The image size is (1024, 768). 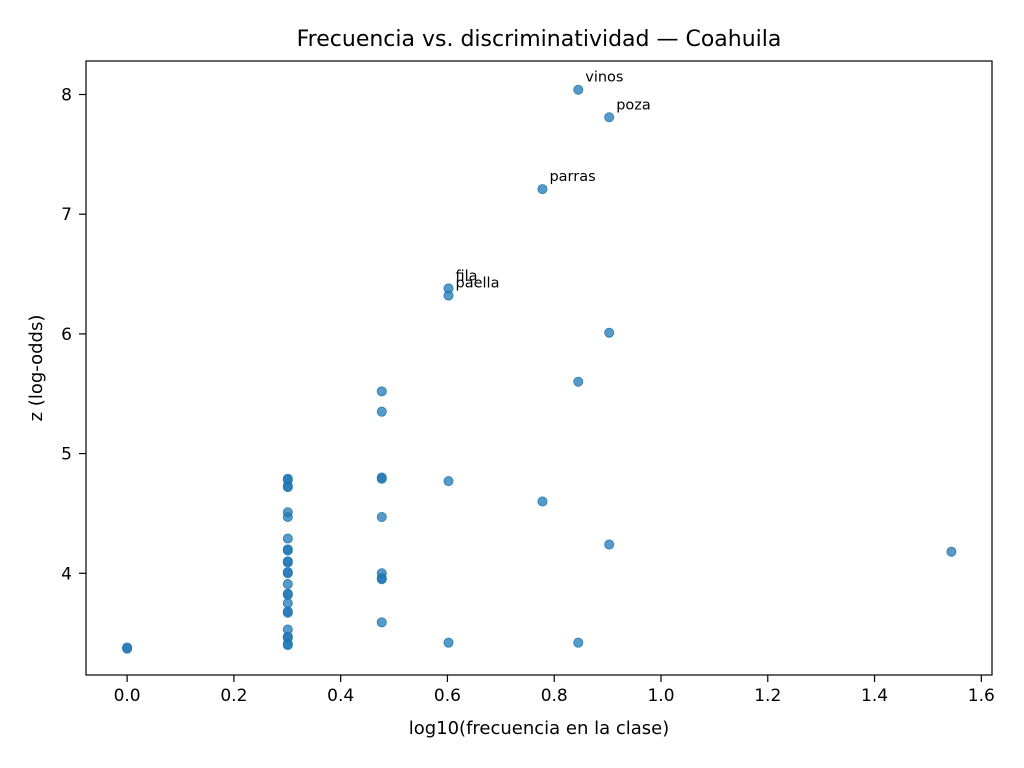 I want to click on x-axis-label: log10(frecuencia en la clase), so click(x=539, y=728).